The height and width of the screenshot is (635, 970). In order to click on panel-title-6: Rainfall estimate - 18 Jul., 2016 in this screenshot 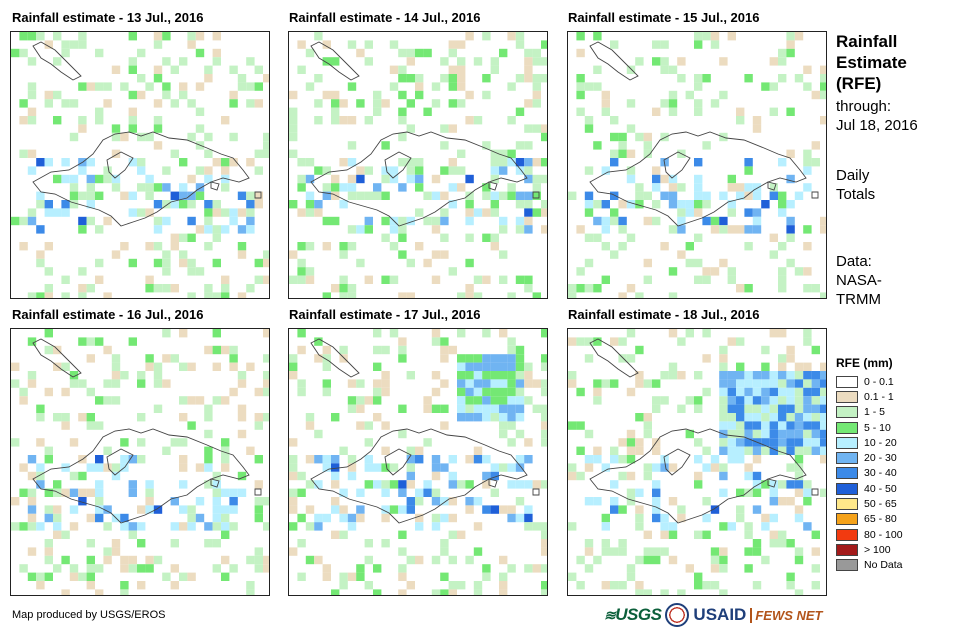, I will do `click(664, 314)`.